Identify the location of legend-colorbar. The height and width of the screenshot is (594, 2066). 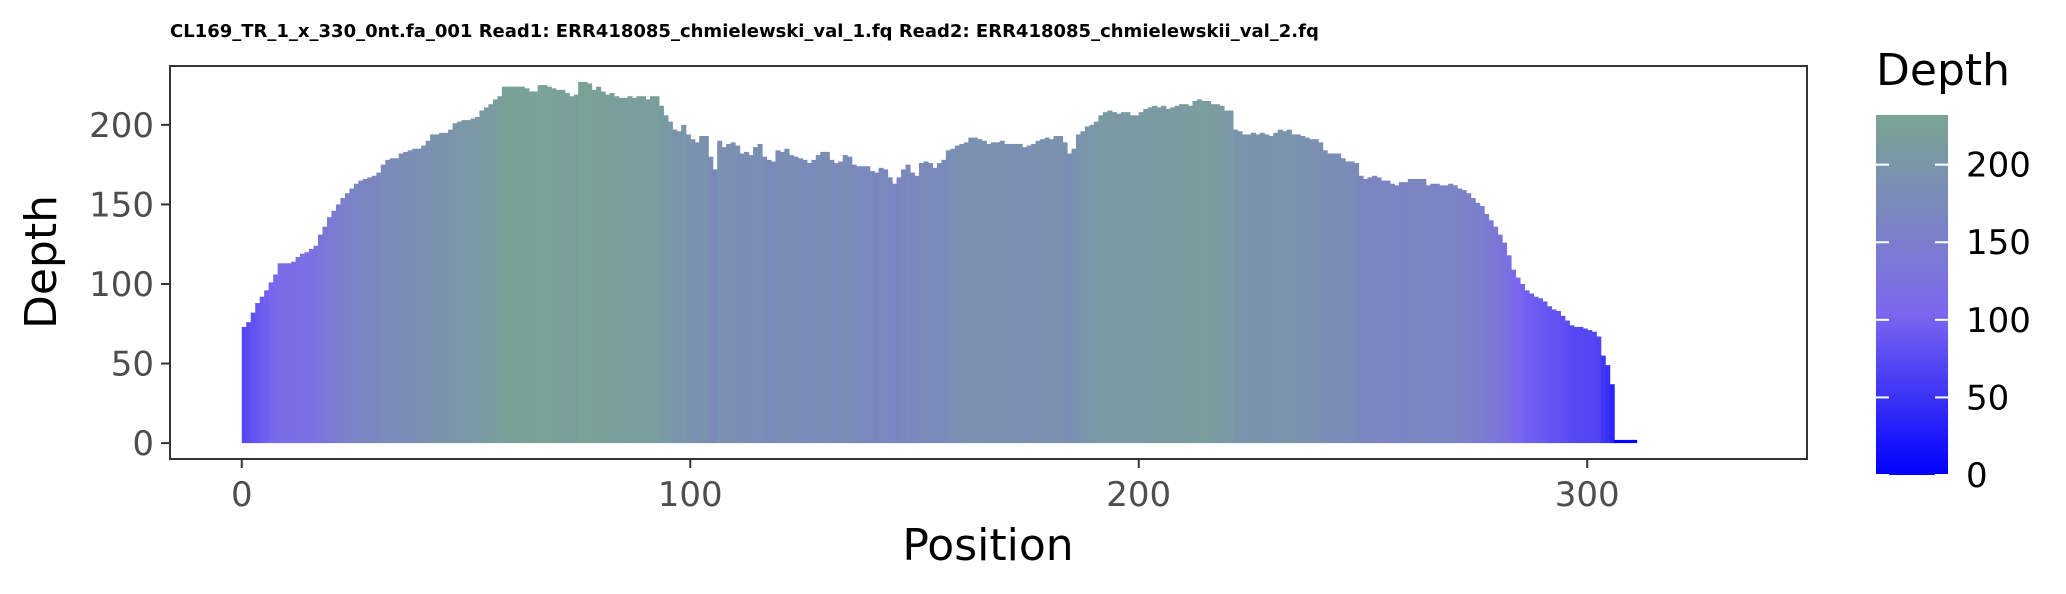
(1912, 295).